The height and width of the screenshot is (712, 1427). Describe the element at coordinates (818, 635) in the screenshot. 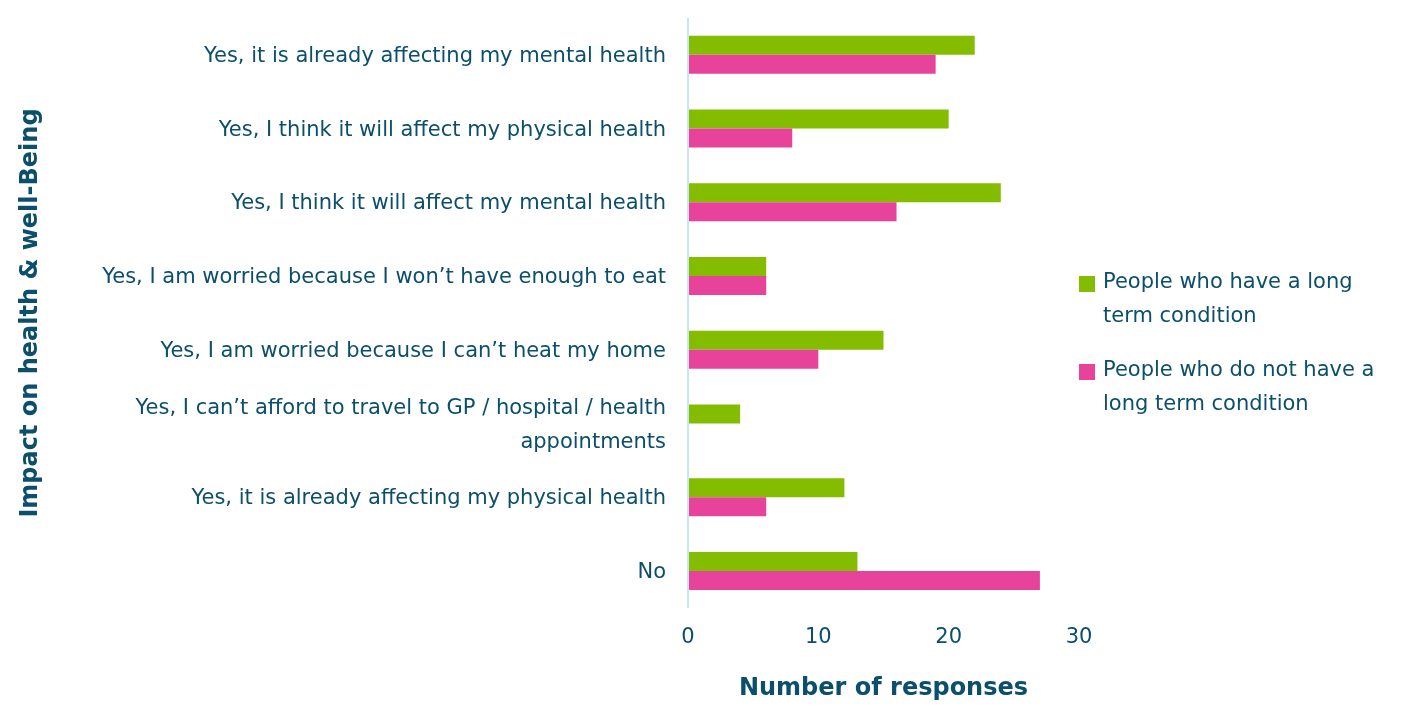

I see `x-tick-label: 10` at that location.